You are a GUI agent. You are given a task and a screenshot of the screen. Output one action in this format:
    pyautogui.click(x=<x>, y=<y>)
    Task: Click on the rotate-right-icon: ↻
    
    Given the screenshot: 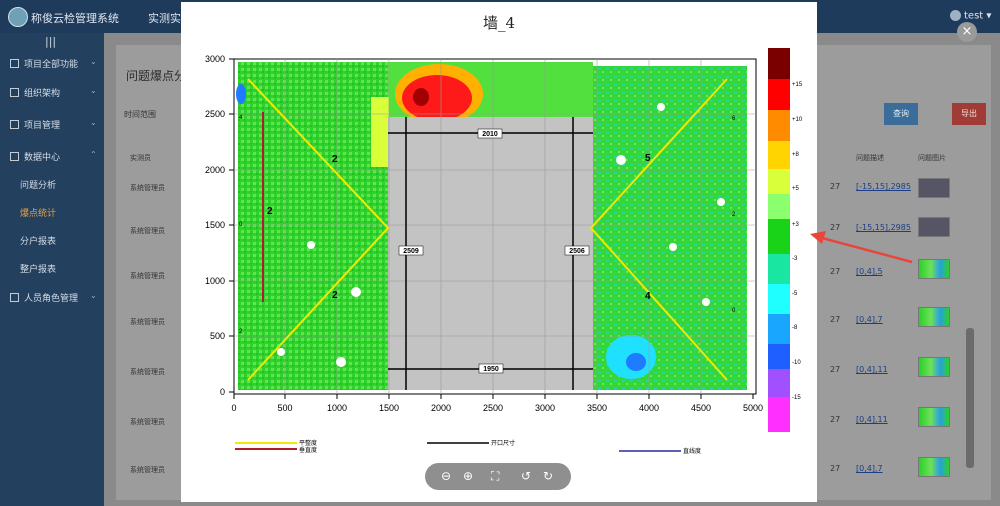 What is the action you would take?
    pyautogui.click(x=548, y=476)
    